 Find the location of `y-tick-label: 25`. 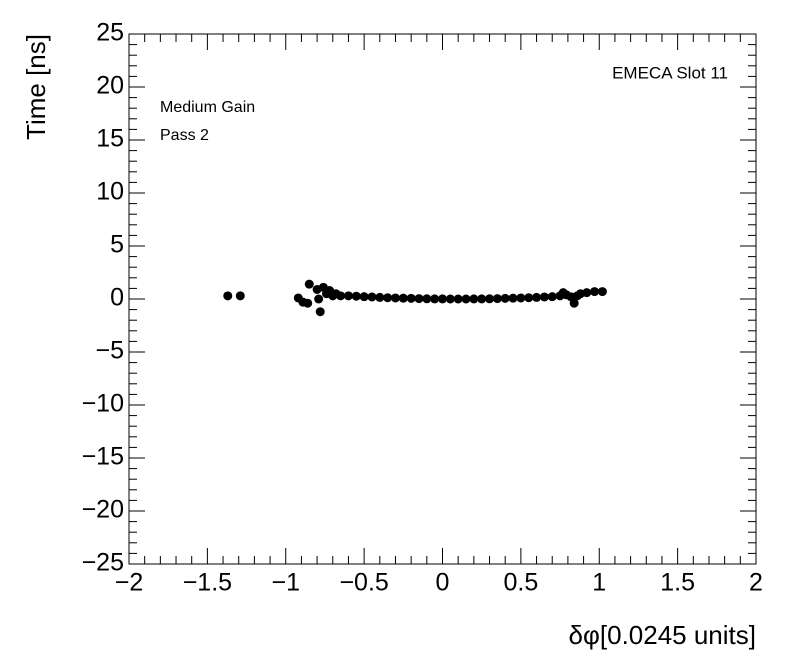

y-tick-label: 25 is located at coordinates (110, 33).